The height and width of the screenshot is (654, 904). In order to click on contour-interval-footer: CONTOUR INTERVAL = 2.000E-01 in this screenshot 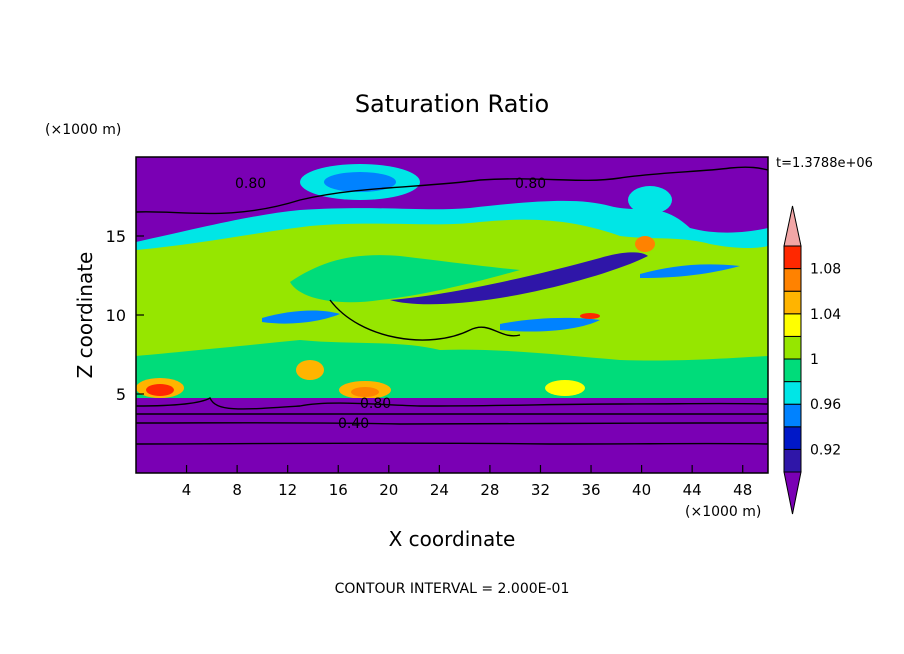, I will do `click(452, 589)`.